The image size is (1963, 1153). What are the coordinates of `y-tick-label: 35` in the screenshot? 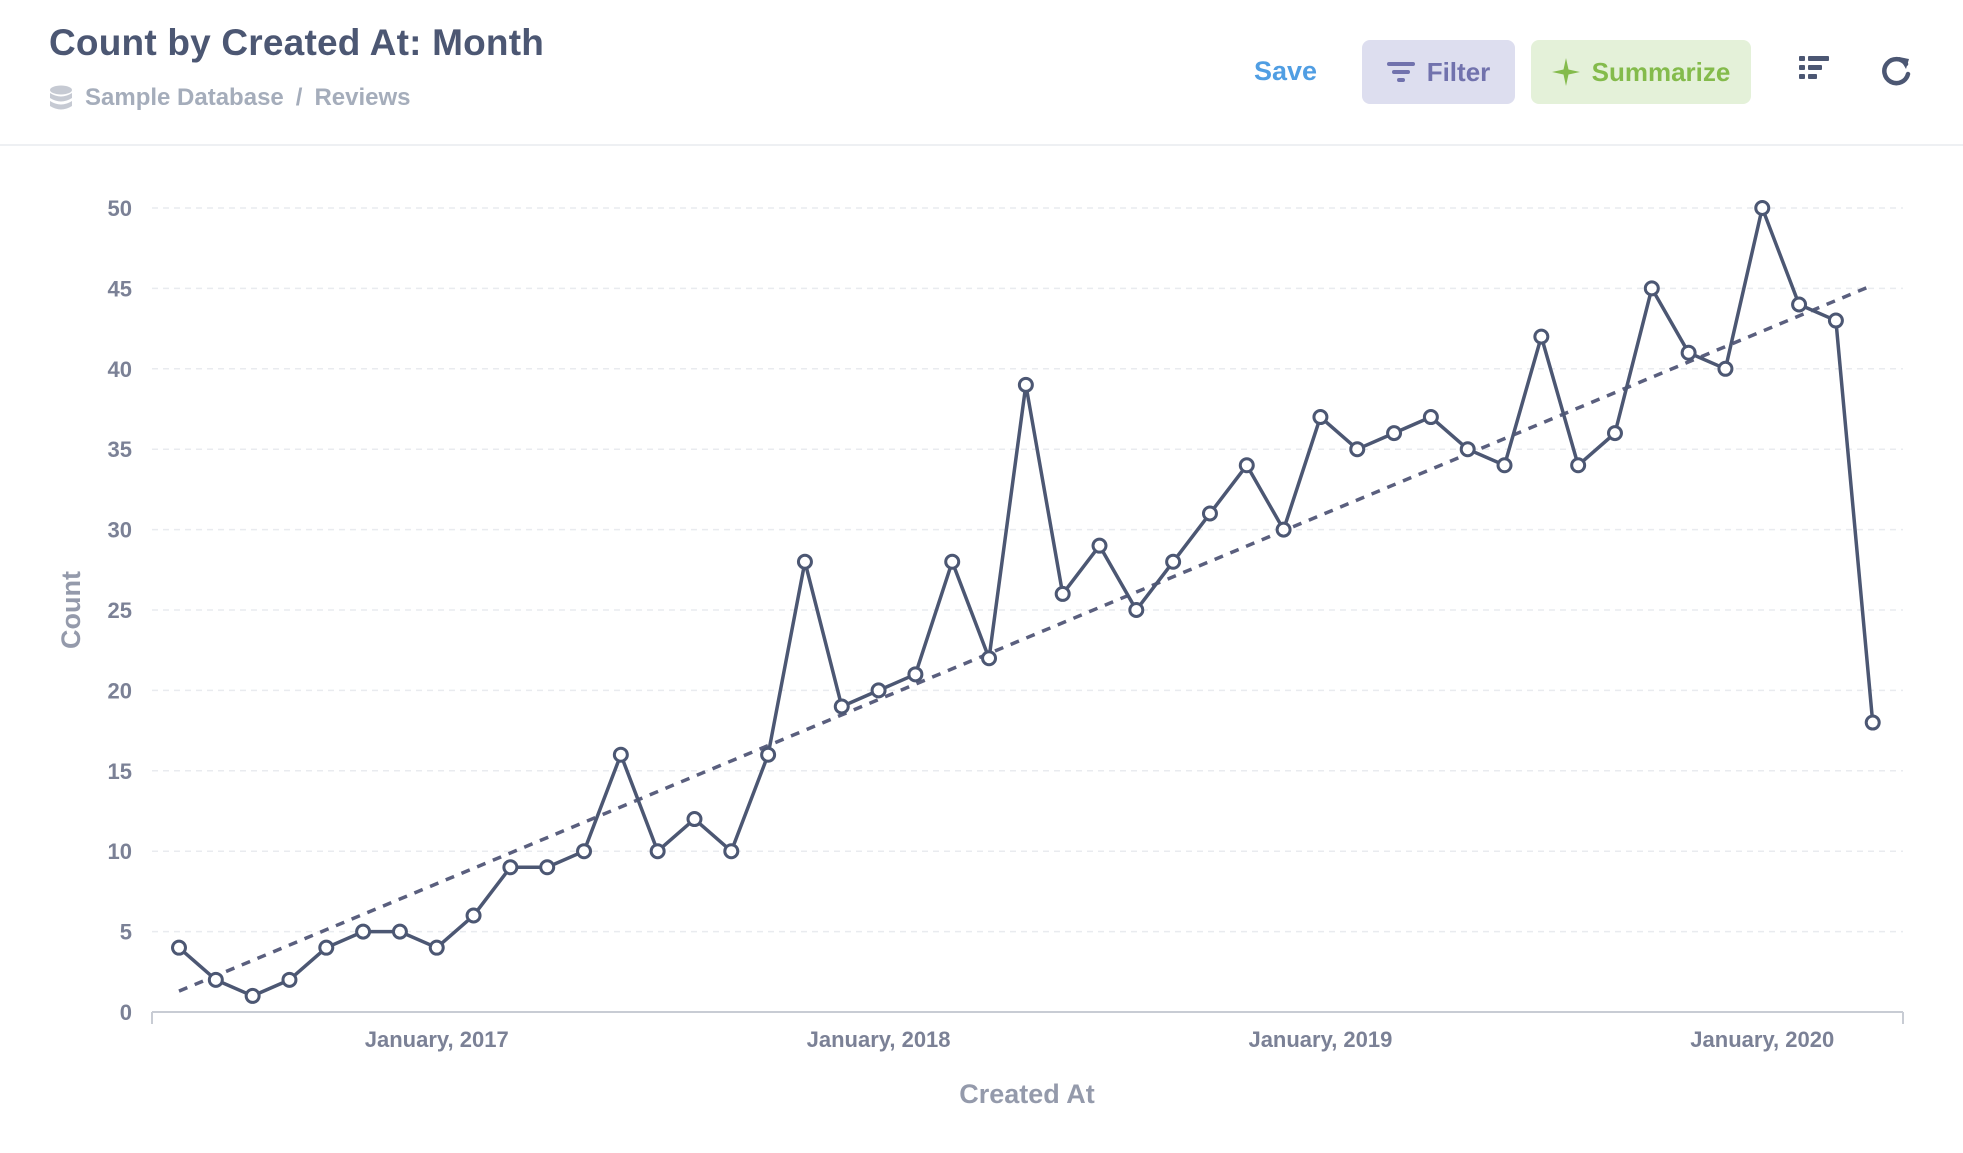 It's located at (120, 449).